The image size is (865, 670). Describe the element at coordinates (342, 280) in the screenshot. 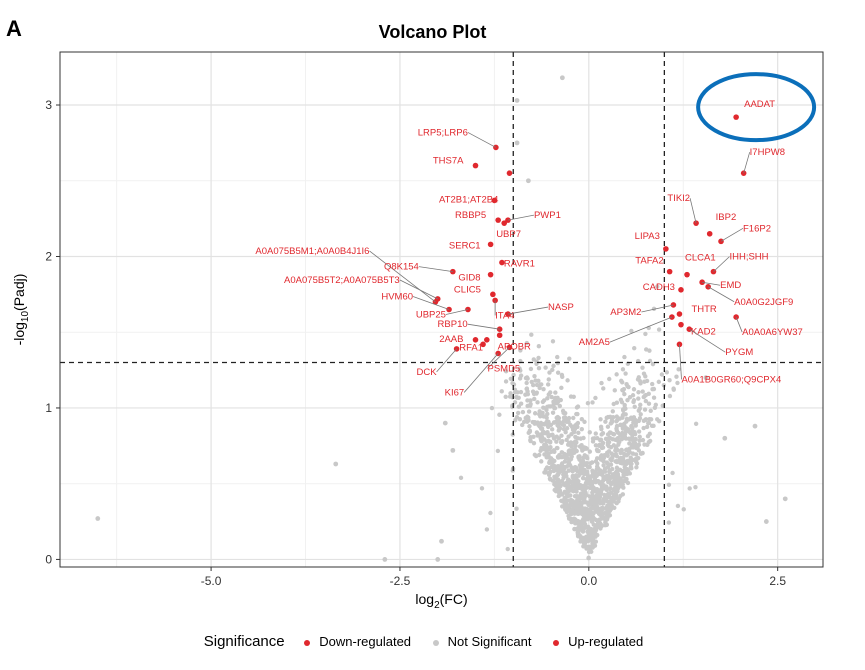

I see `gene-label: A0A075B5T2;A0A075B5T3` at that location.